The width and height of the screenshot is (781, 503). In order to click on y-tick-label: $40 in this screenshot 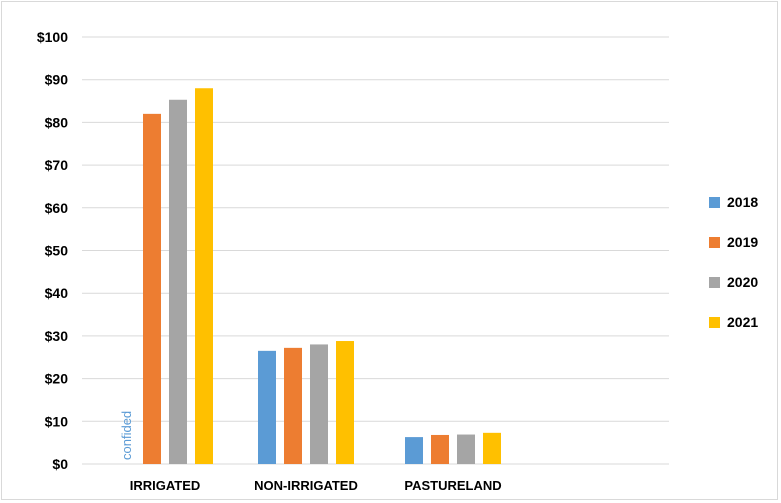, I will do `click(57, 293)`.